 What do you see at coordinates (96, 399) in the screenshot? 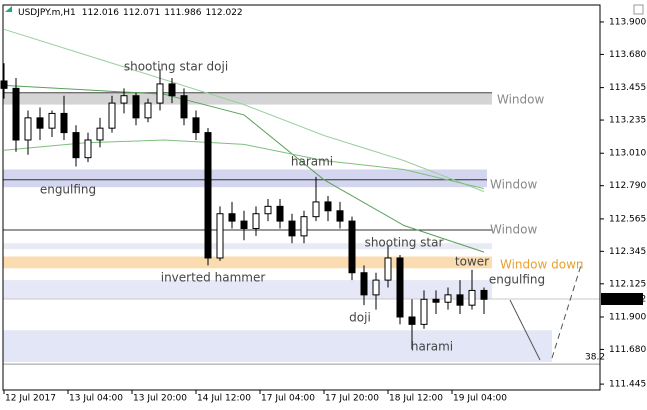
I see `x-tick-label: 13 Jul 04:00` at bounding box center [96, 399].